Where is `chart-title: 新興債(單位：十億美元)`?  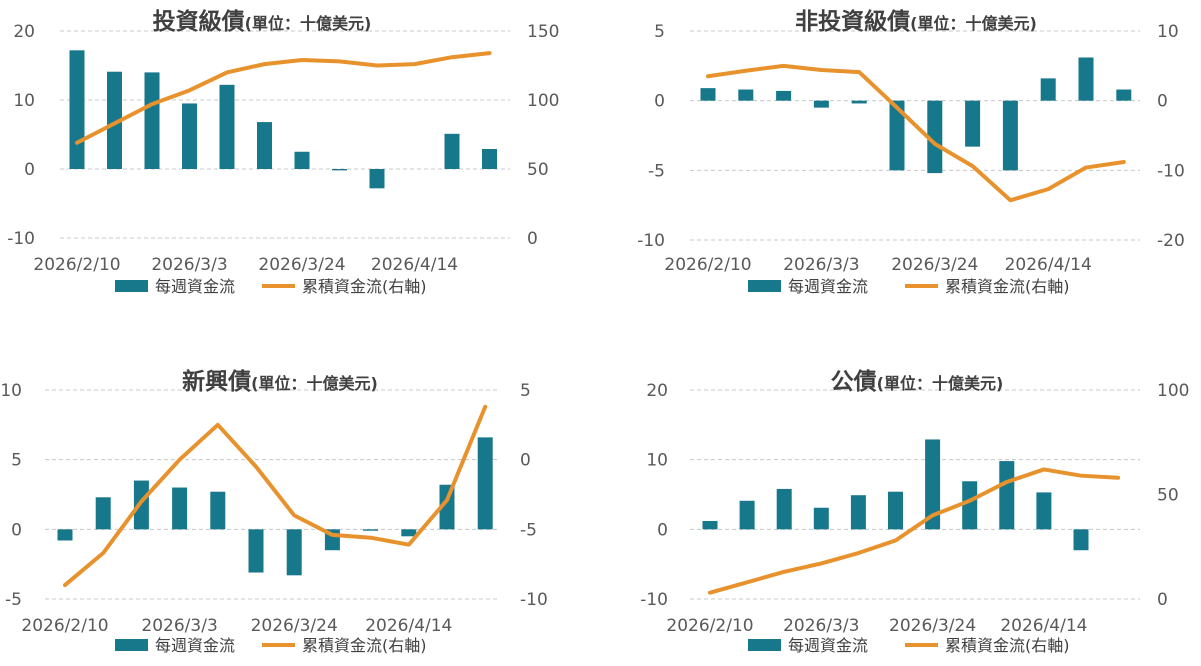 chart-title: 新興債(單位：十億美元) is located at coordinates (280, 381).